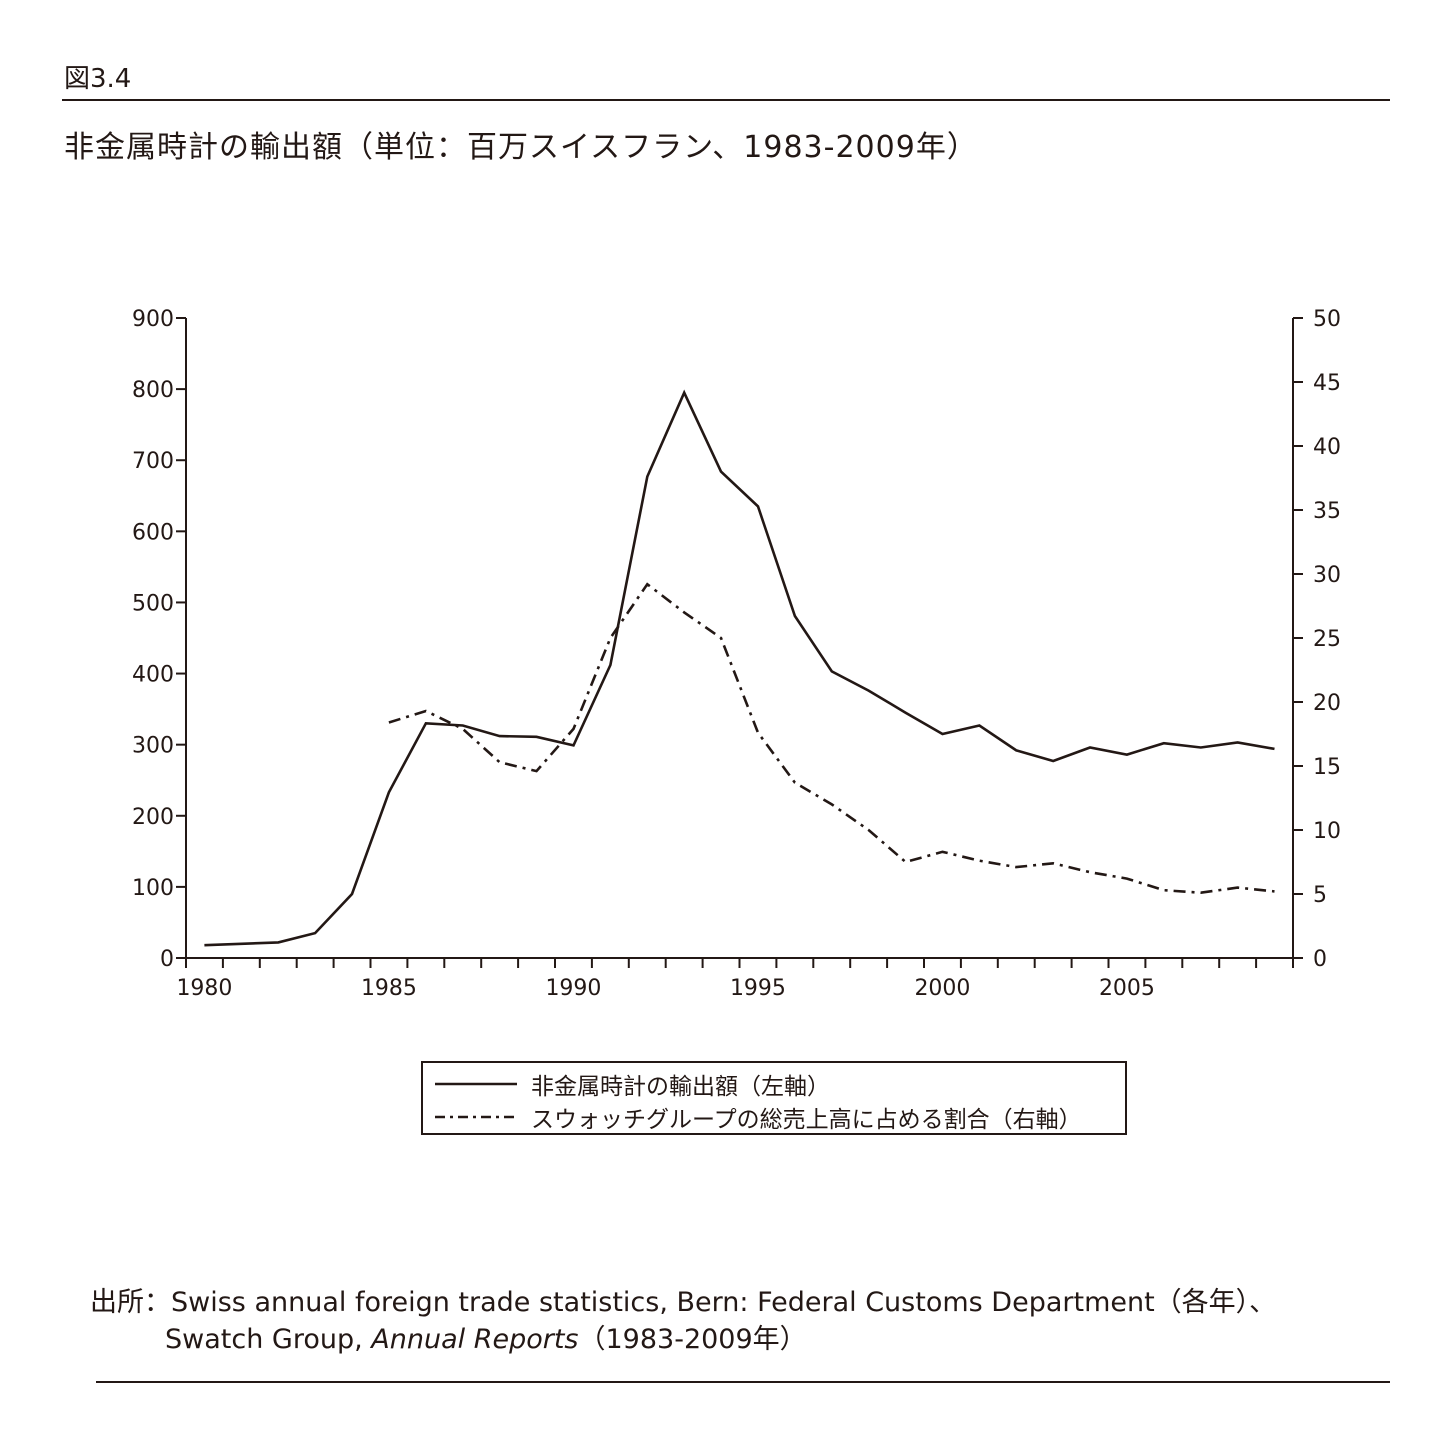 The height and width of the screenshot is (1446, 1452). What do you see at coordinates (389, 988) in the screenshot?
I see `x-tick-label: 1985` at bounding box center [389, 988].